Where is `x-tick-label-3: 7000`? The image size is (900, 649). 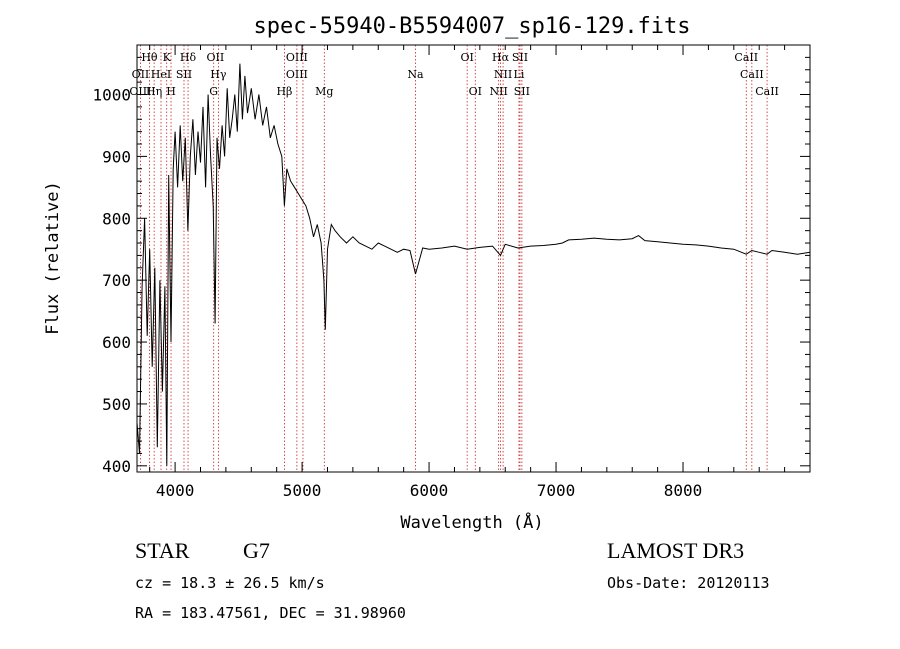 x-tick-label-3: 7000 is located at coordinates (556, 490).